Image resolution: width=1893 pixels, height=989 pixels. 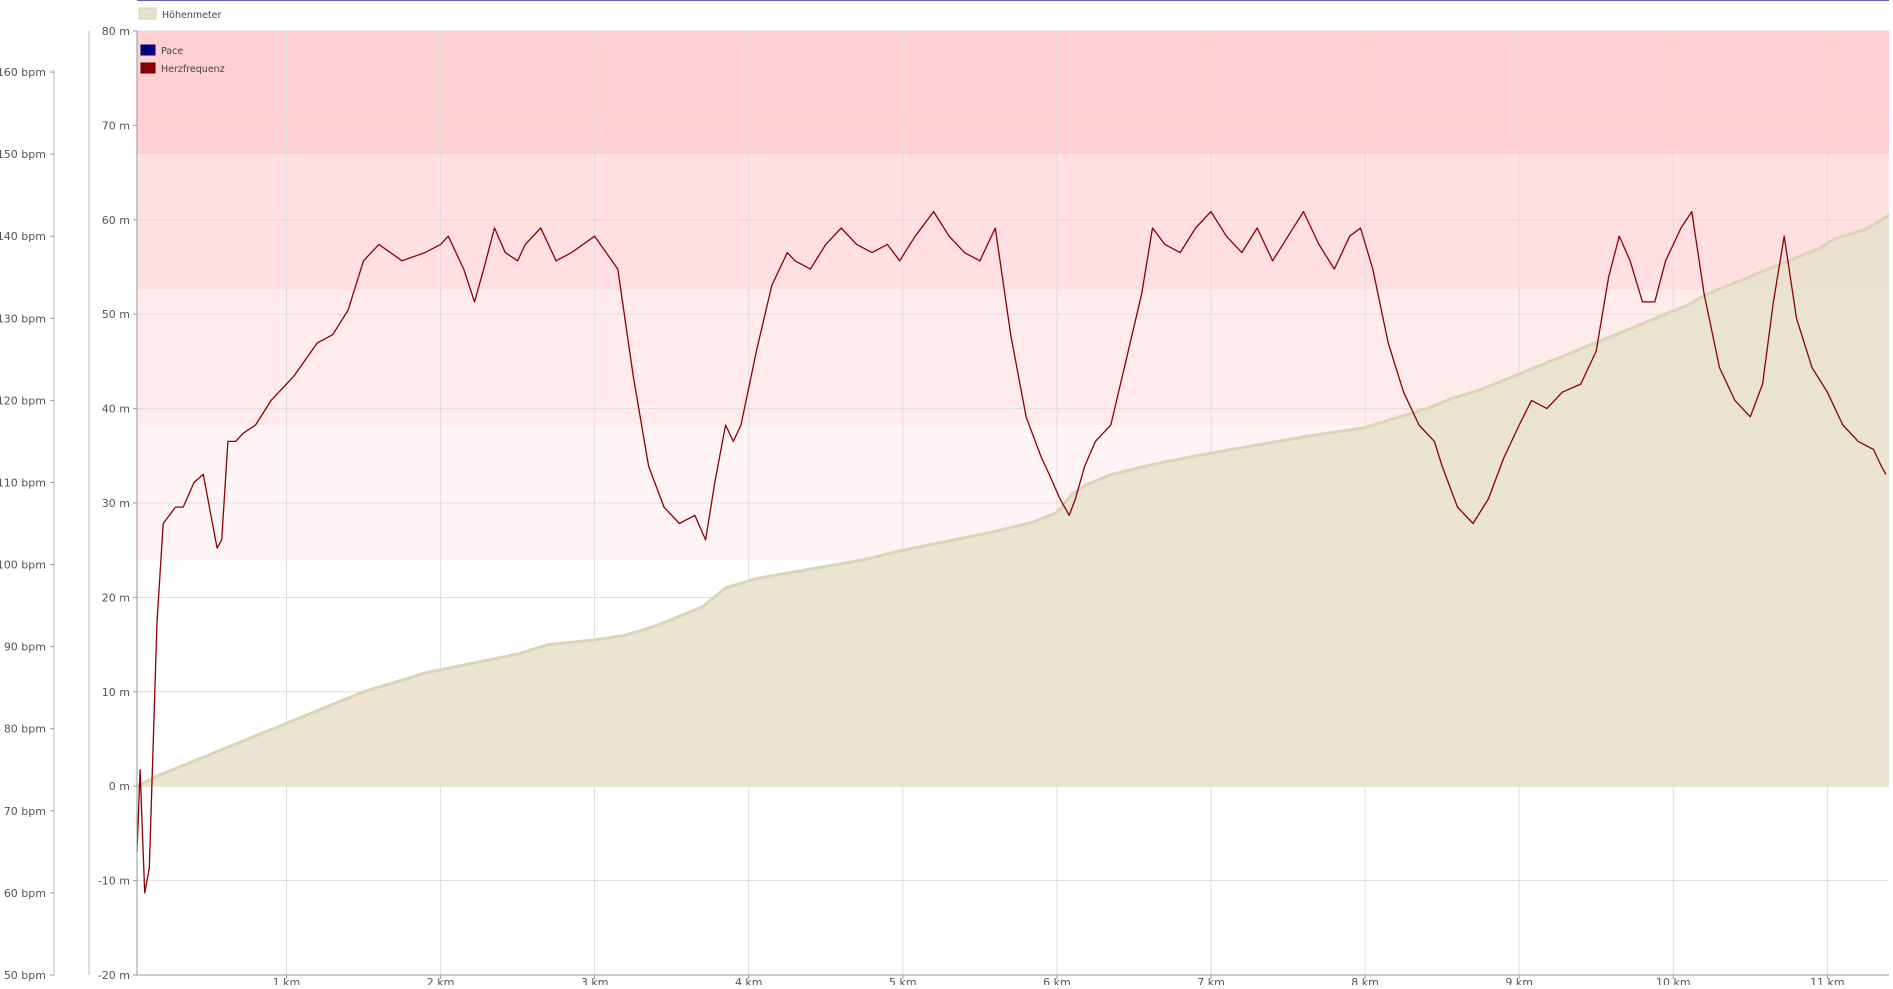 I want to click on heart-rate-tick-label: 50 bpm, so click(x=25, y=975).